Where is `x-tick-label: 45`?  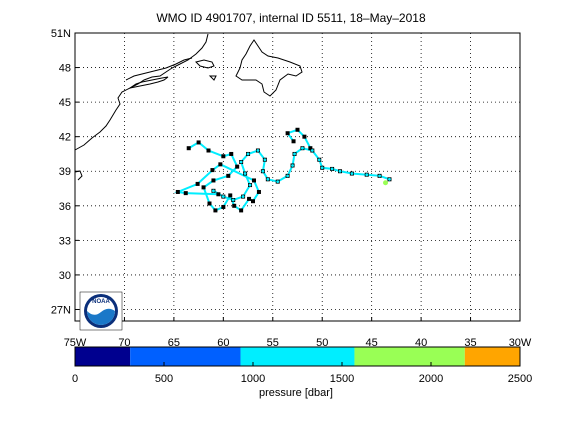
x-tick-label: 45 is located at coordinates (372, 343).